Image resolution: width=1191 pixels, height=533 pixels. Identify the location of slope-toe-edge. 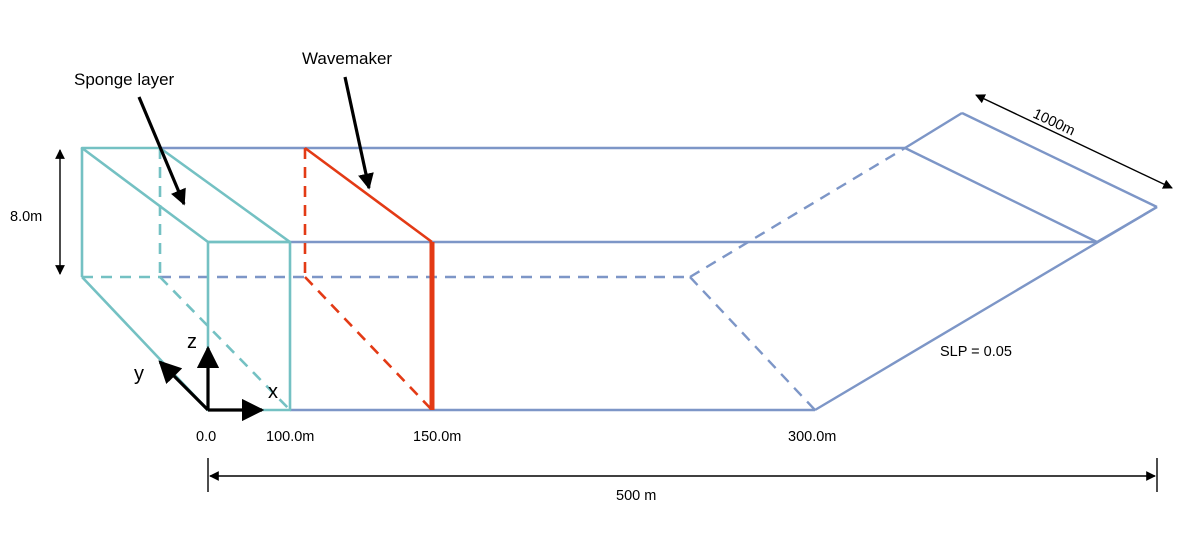
(752, 343).